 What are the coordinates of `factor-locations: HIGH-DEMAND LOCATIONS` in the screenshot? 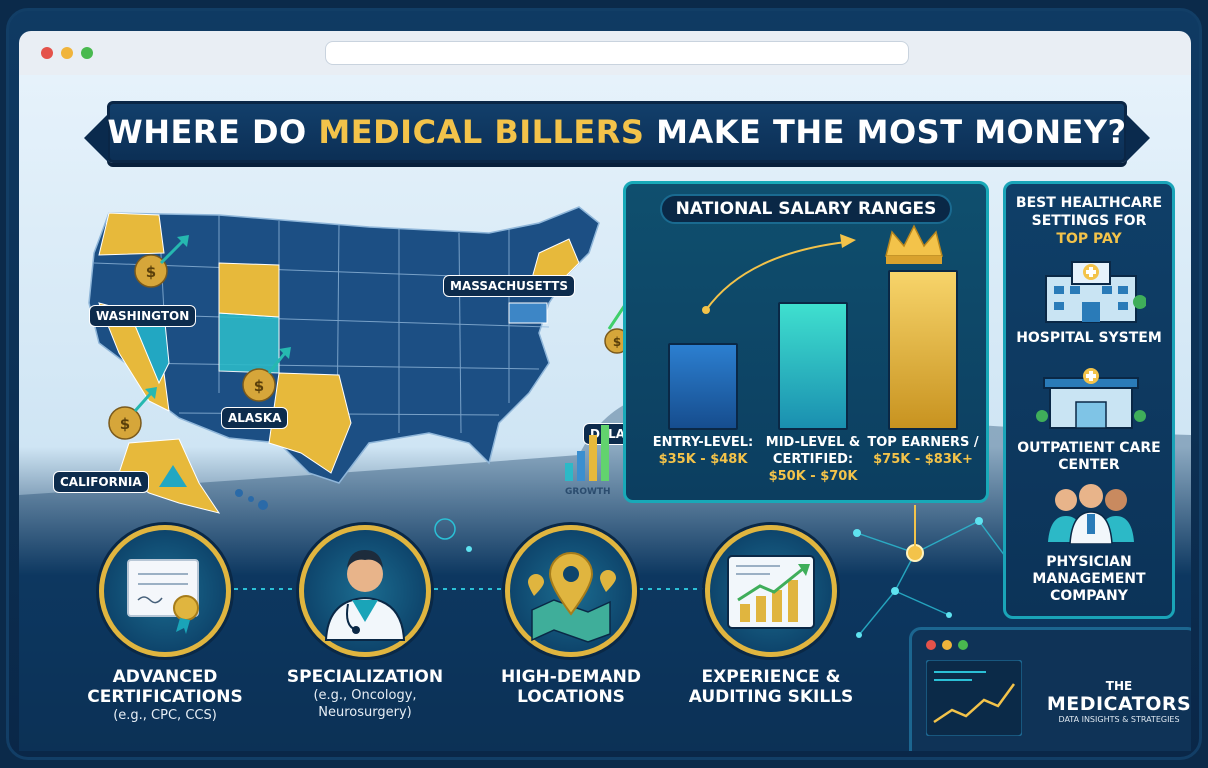 It's located at (571, 687).